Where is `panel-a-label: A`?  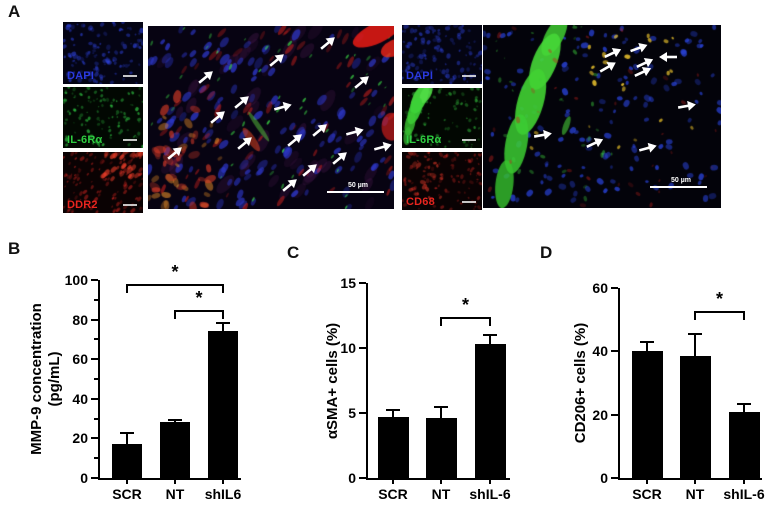
panel-a-label: A is located at coordinates (14, 11).